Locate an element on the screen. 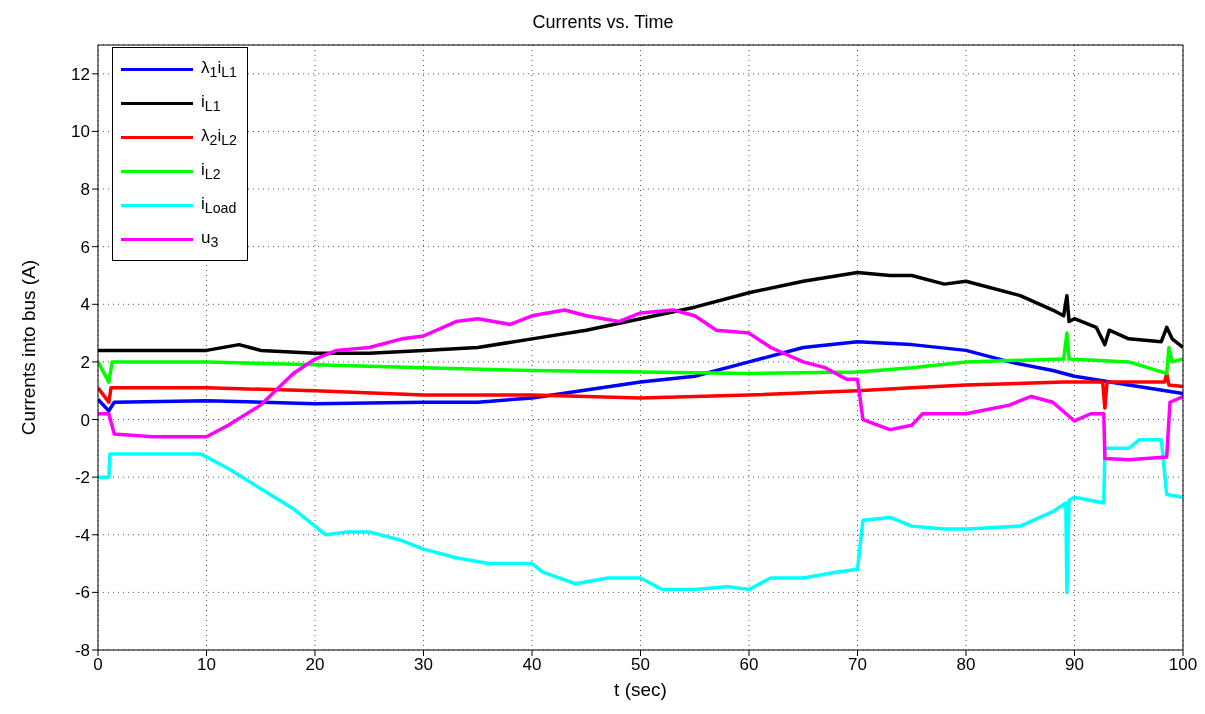 This screenshot has height=714, width=1205. x-tick-label: 20 is located at coordinates (315, 665).